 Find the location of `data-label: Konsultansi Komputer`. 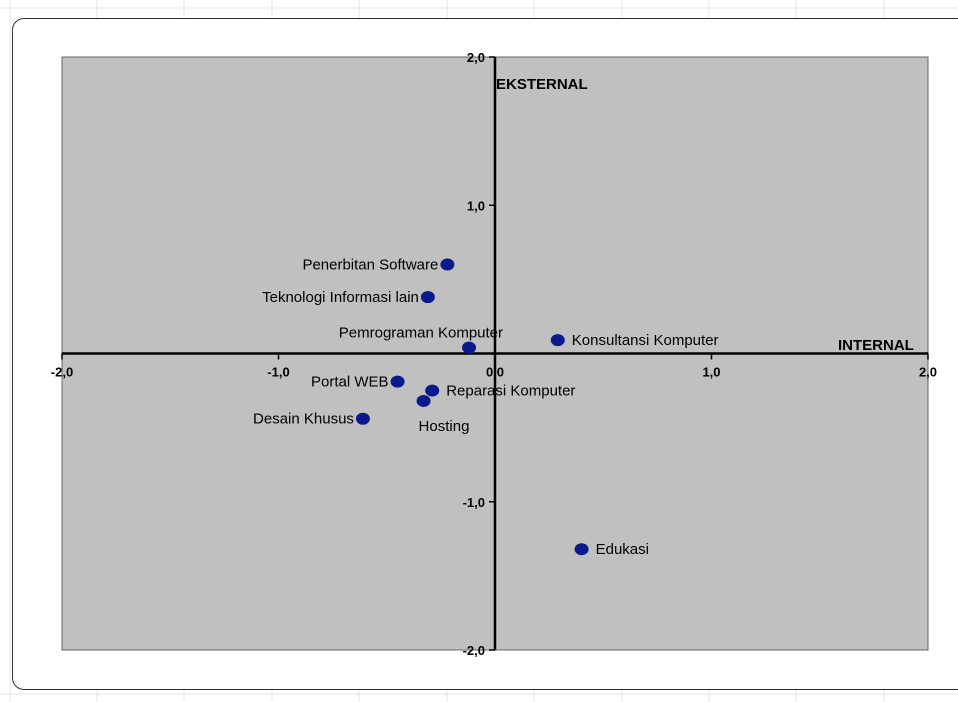

data-label: Konsultansi Komputer is located at coordinates (645, 340).